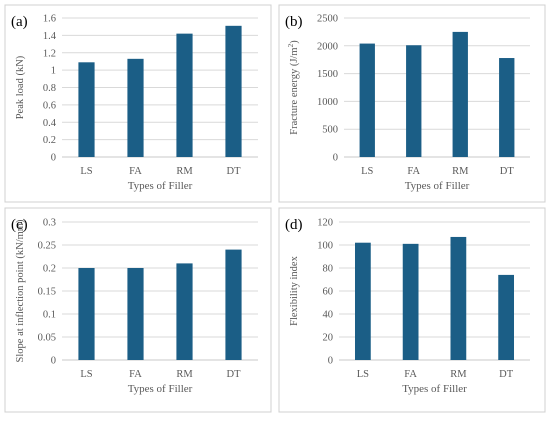 The image size is (550, 422). What do you see at coordinates (53, 71) in the screenshot?
I see `y-tick-label: 1` at bounding box center [53, 71].